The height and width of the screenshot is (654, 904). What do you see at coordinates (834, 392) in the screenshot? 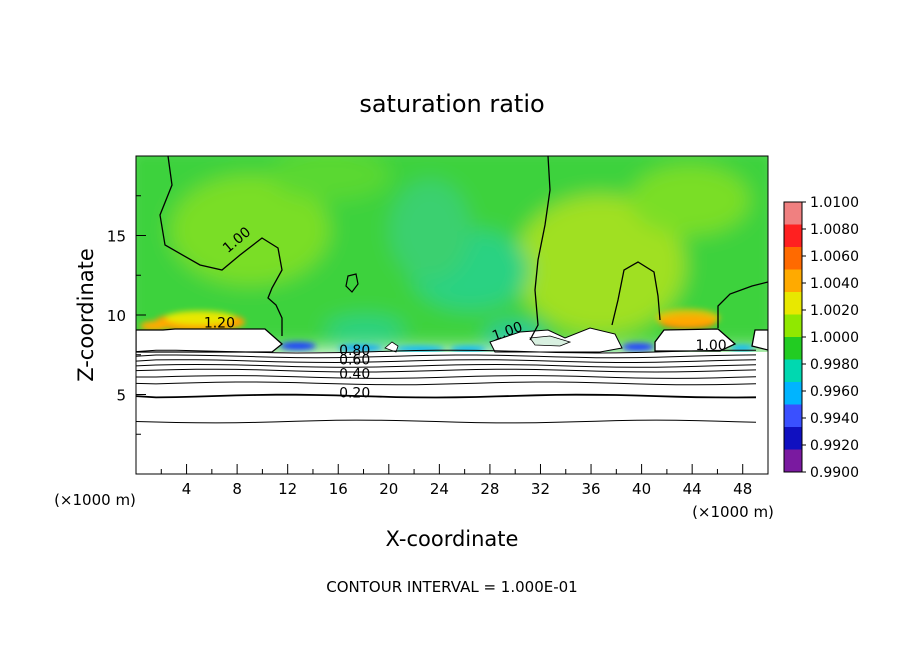
I see `colorbar-label: 0.9960` at bounding box center [834, 392].